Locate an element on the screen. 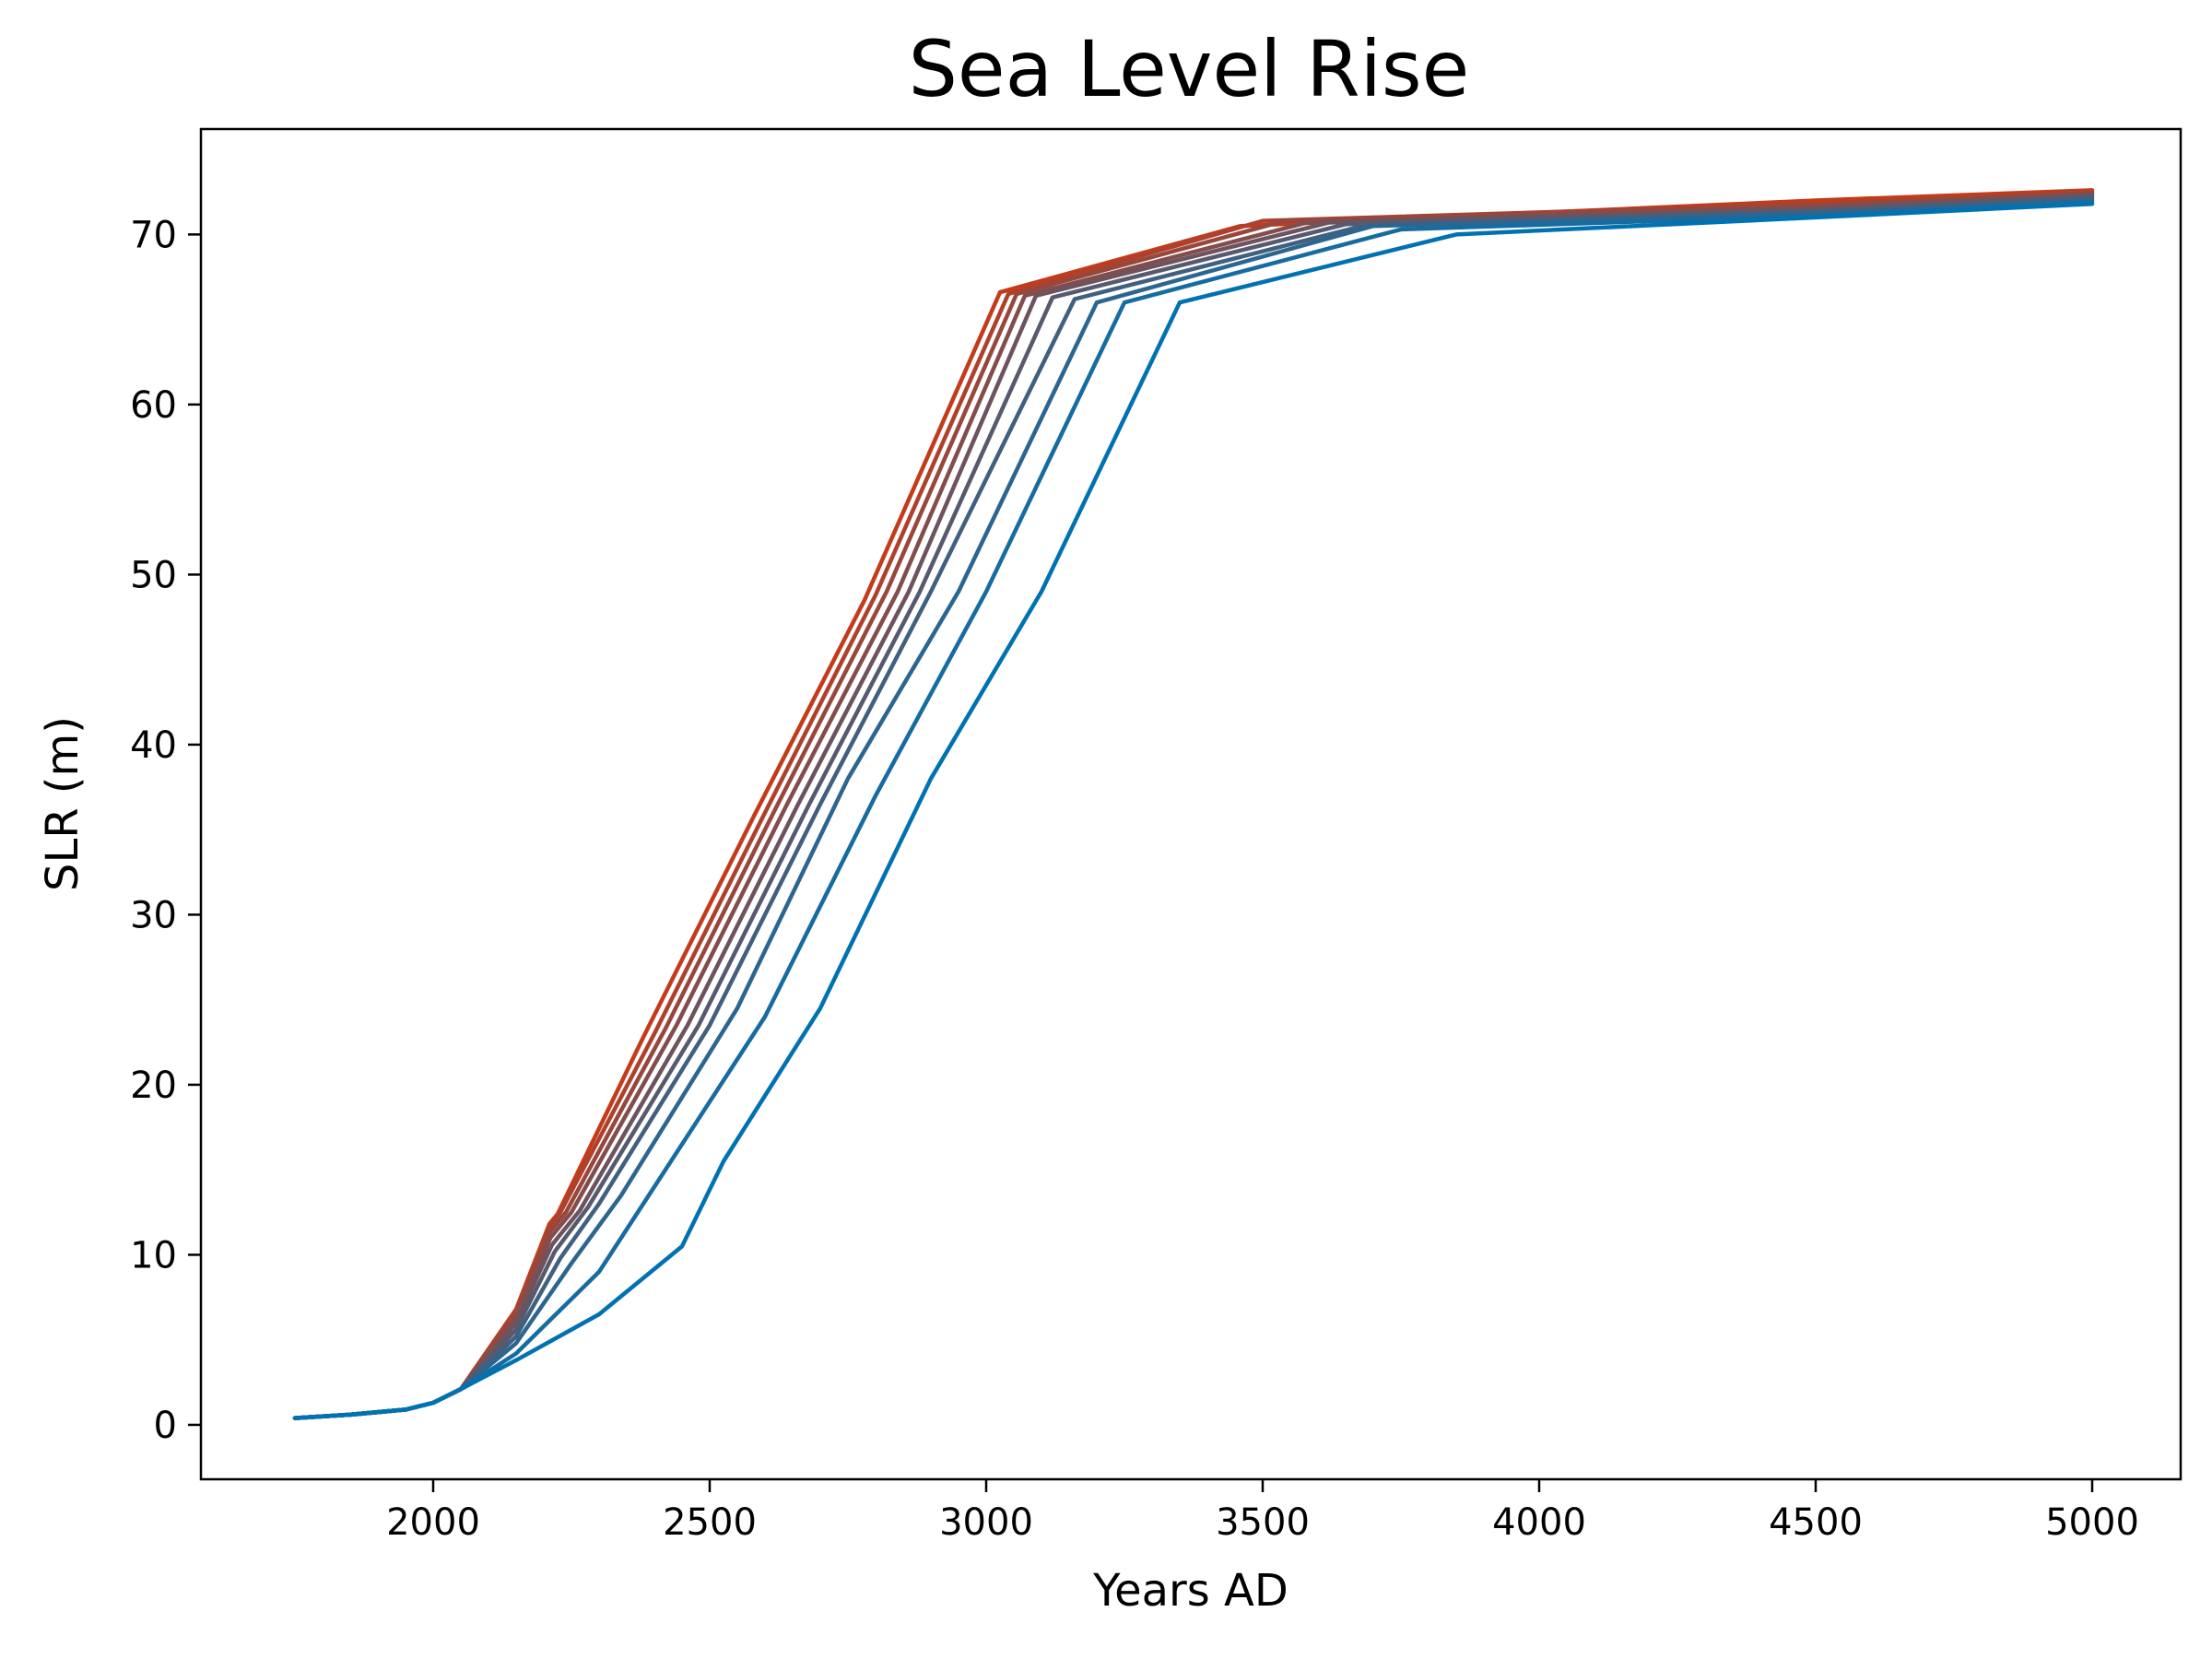 This screenshot has height=1659, width=2212. y-tick-label: 50 is located at coordinates (153, 575).